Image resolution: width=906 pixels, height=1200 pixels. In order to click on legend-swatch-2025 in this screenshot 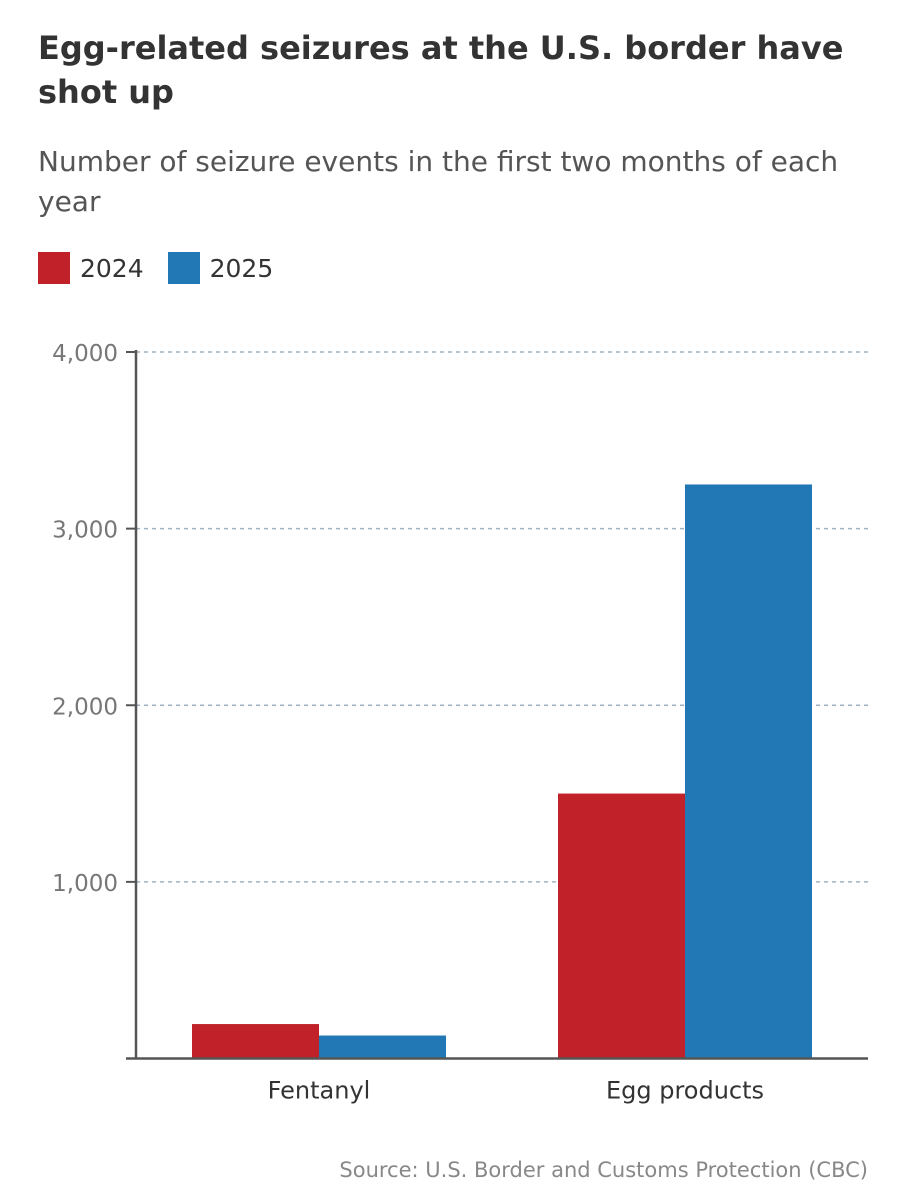, I will do `click(183, 268)`.